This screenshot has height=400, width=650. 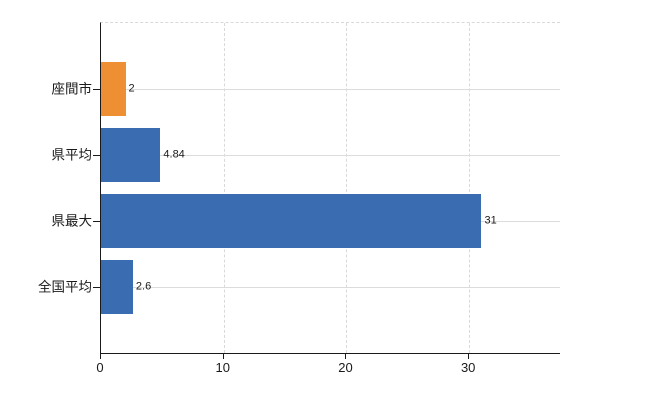 What do you see at coordinates (345, 367) in the screenshot?
I see `x-tick-label: 20` at bounding box center [345, 367].